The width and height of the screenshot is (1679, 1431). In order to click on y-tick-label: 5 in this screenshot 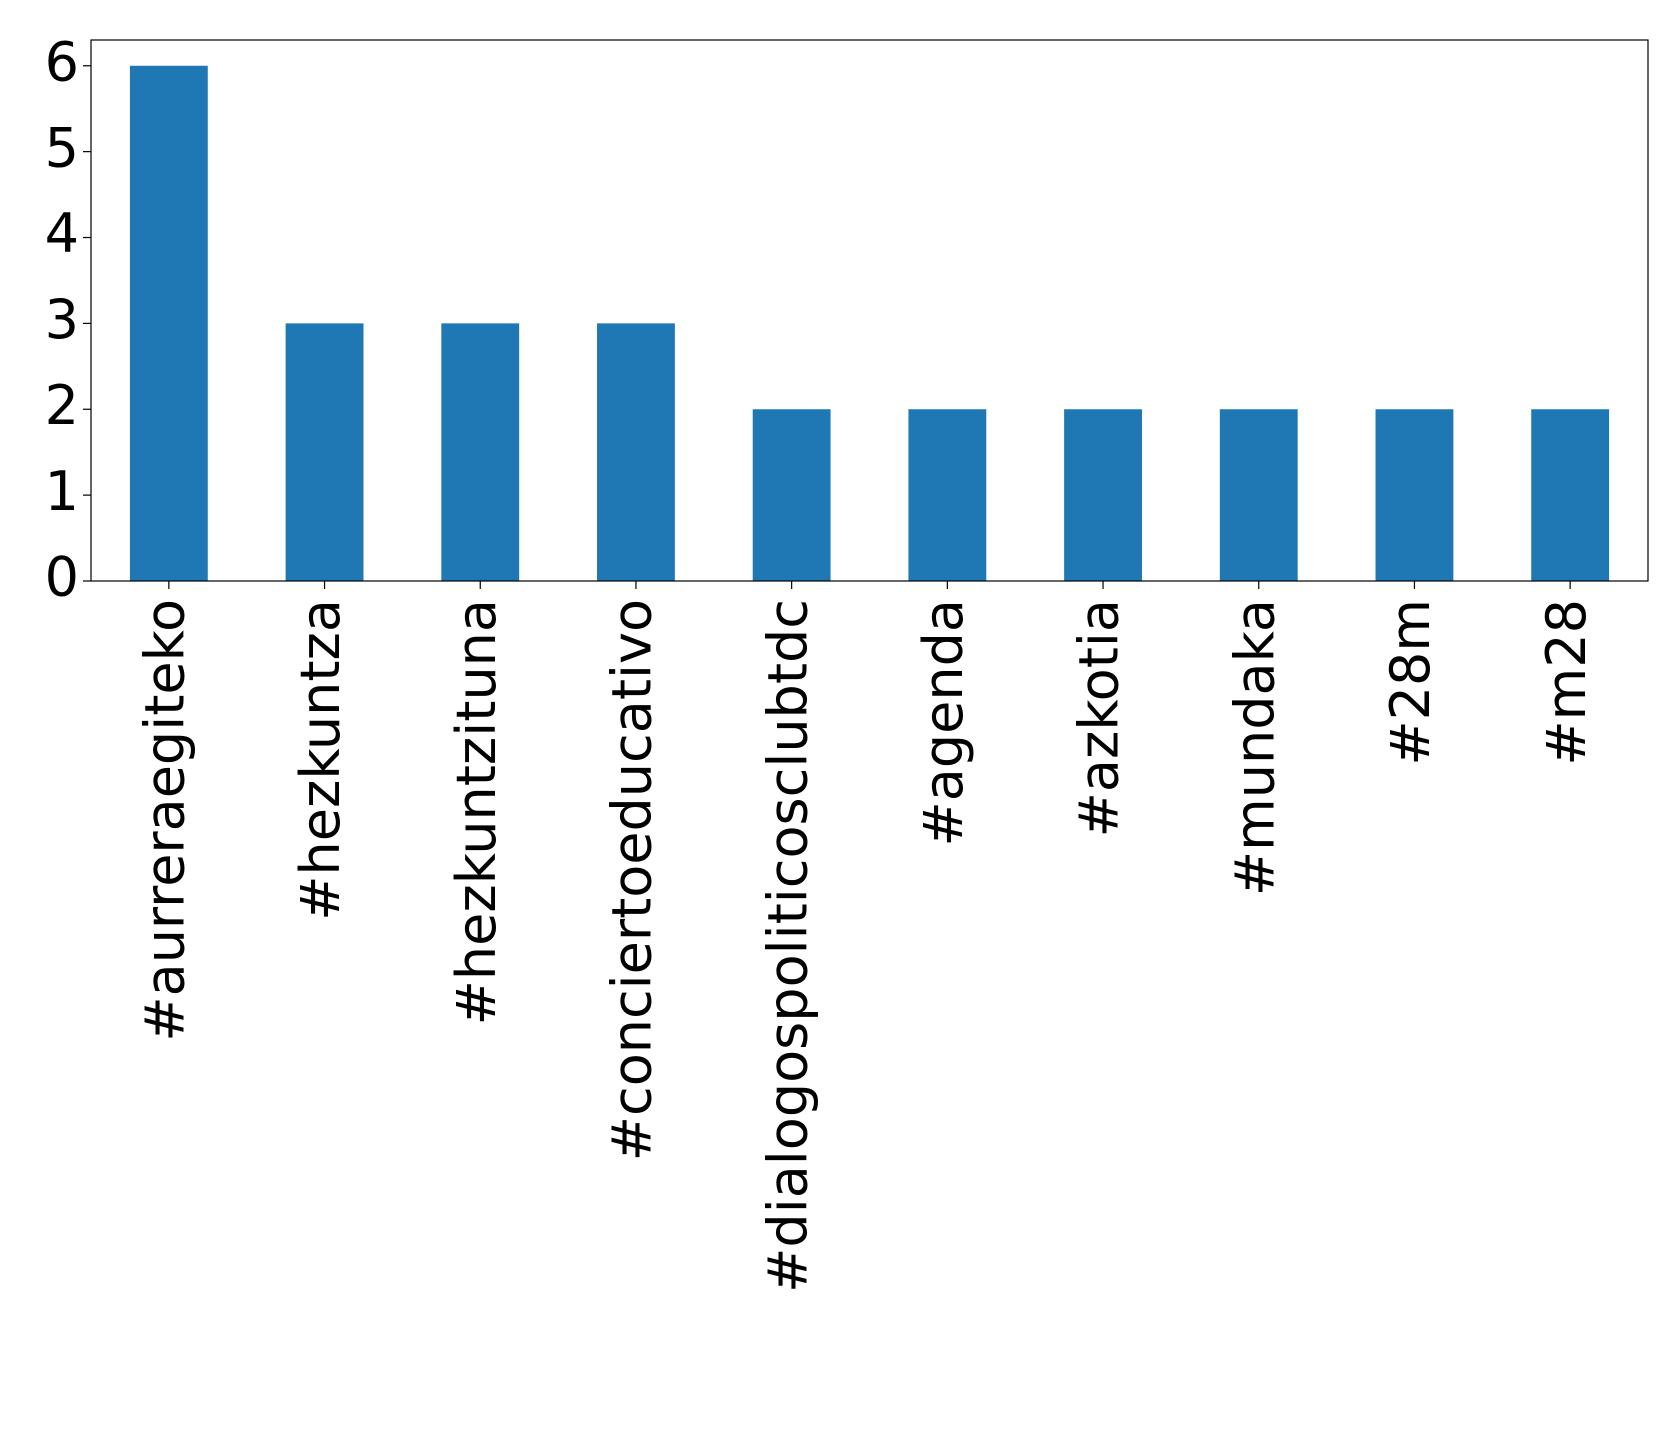, I will do `click(62, 147)`.